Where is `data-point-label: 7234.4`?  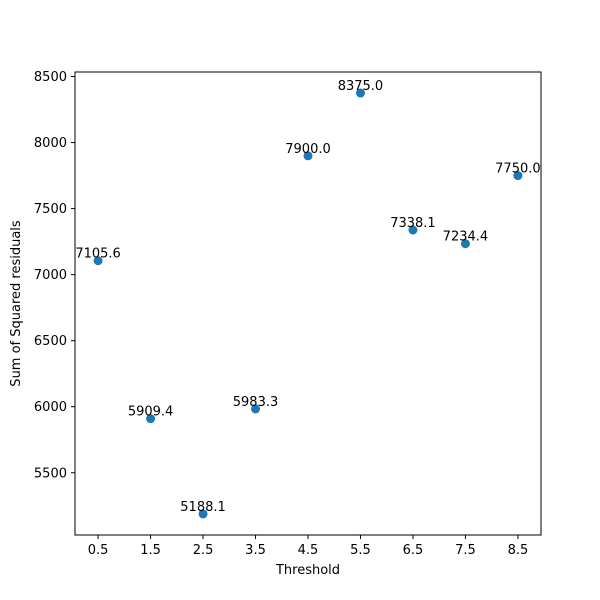 data-point-label: 7234.4 is located at coordinates (466, 237).